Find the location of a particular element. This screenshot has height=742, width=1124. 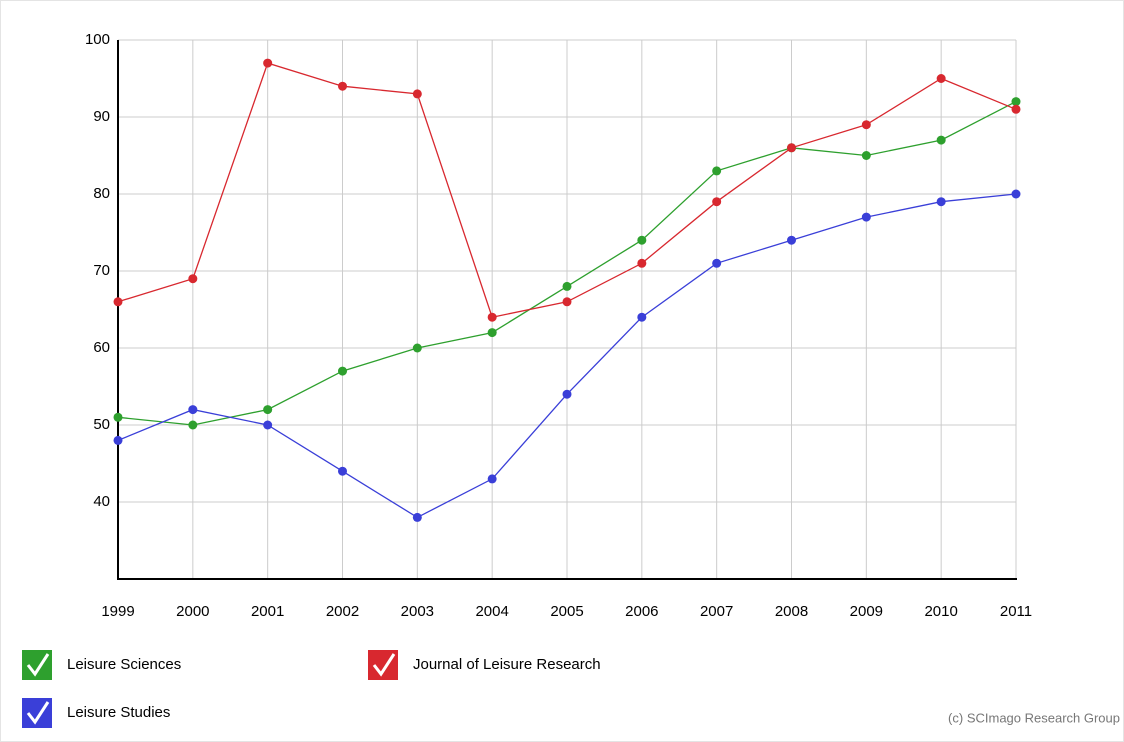

y-tick-label: 60 is located at coordinates (101, 347).